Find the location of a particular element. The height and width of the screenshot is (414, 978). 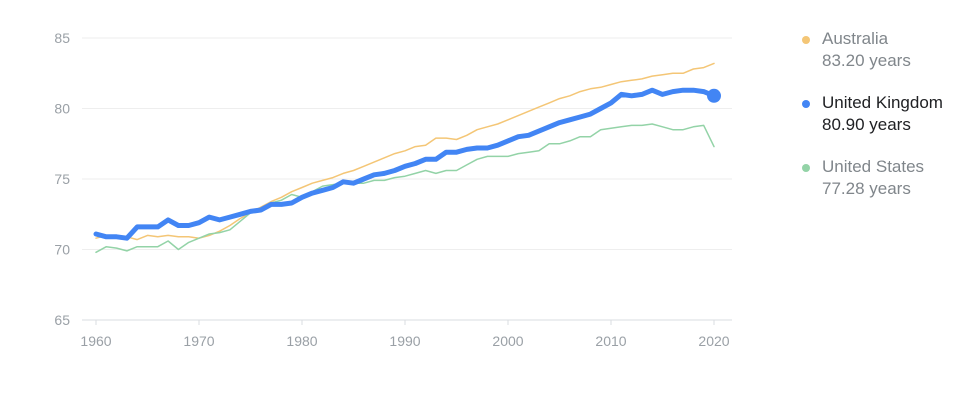

y-tick-label: 80 is located at coordinates (62, 109).